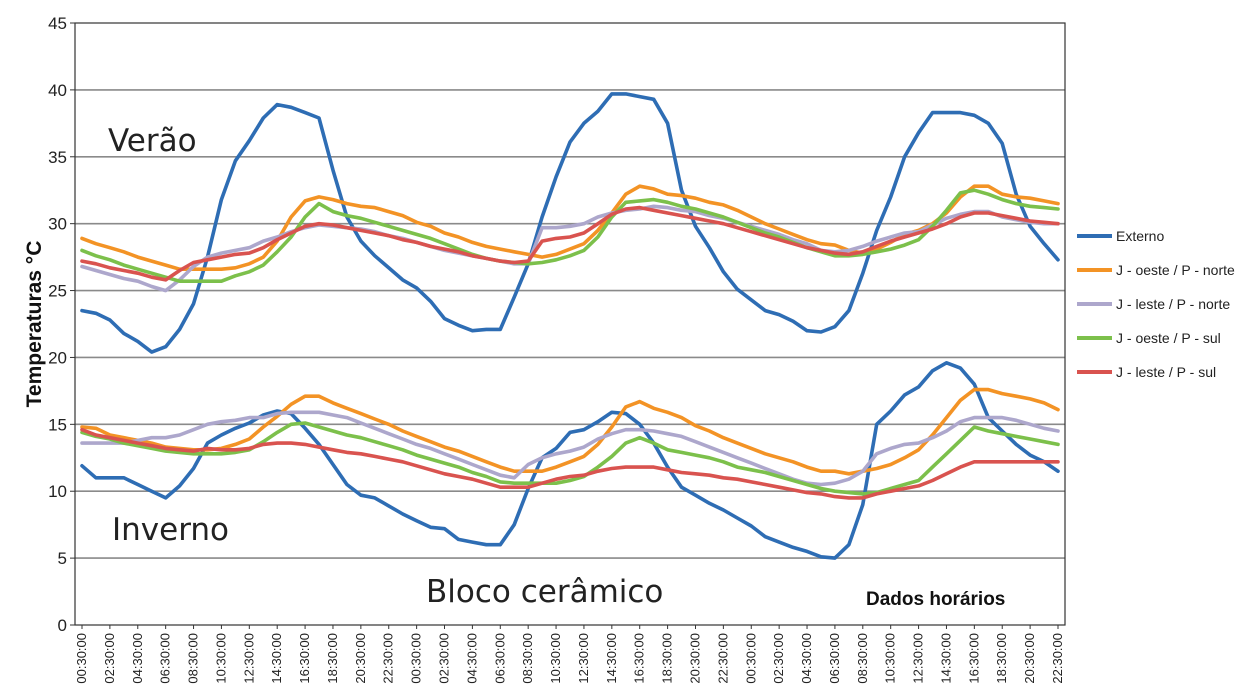 The image size is (1253, 699). Describe the element at coordinates (57, 157) in the screenshot. I see `y-tick-label: 35` at that location.